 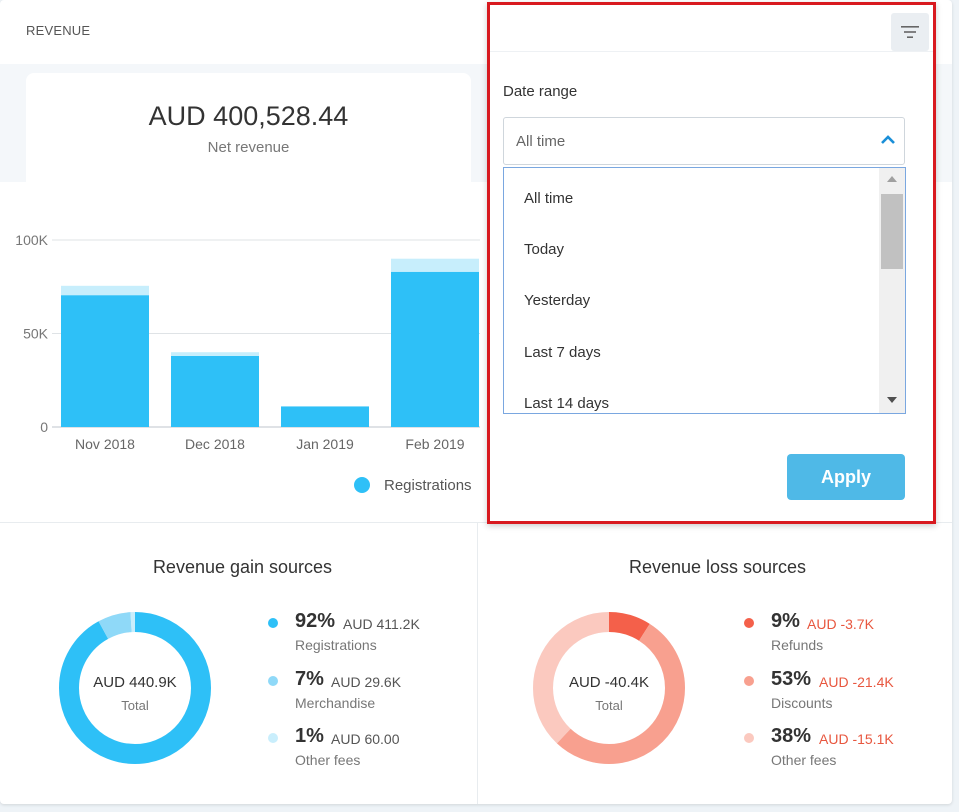 What do you see at coordinates (609, 682) in the screenshot?
I see `loss-total-value: AUD -40.4K` at bounding box center [609, 682].